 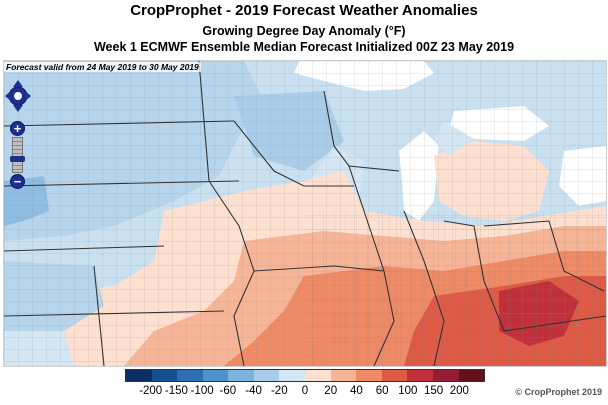 I want to click on zoom-out-icon: −, so click(x=17, y=181).